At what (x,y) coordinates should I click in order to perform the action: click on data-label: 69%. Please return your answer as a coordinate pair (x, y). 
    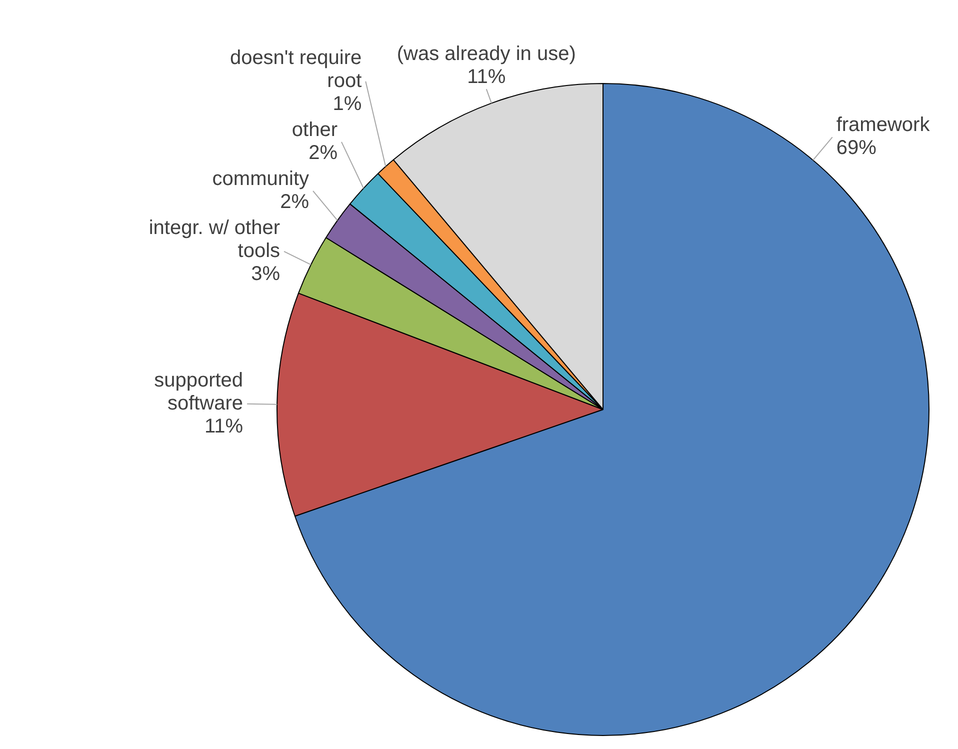
    Looking at the image, I should click on (856, 148).